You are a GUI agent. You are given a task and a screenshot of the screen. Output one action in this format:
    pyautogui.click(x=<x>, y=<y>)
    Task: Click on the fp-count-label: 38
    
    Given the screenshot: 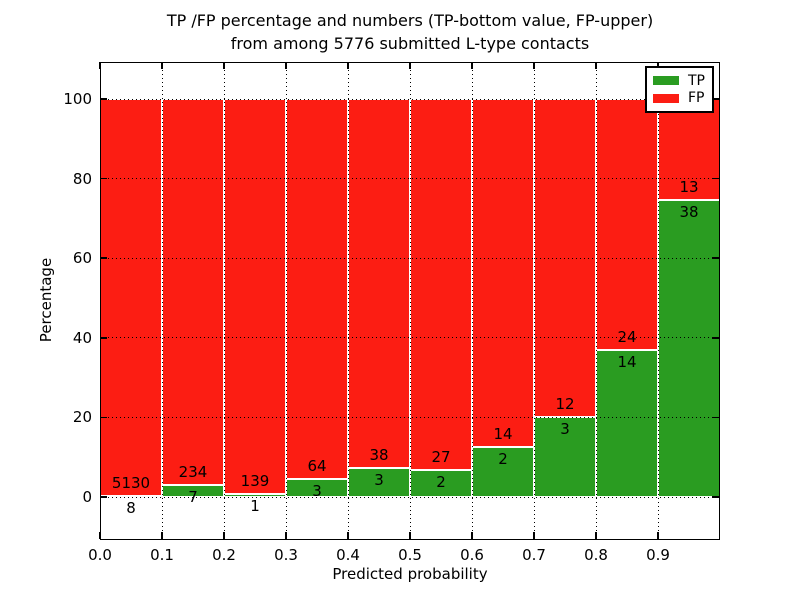 What is the action you would take?
    pyautogui.click(x=379, y=454)
    